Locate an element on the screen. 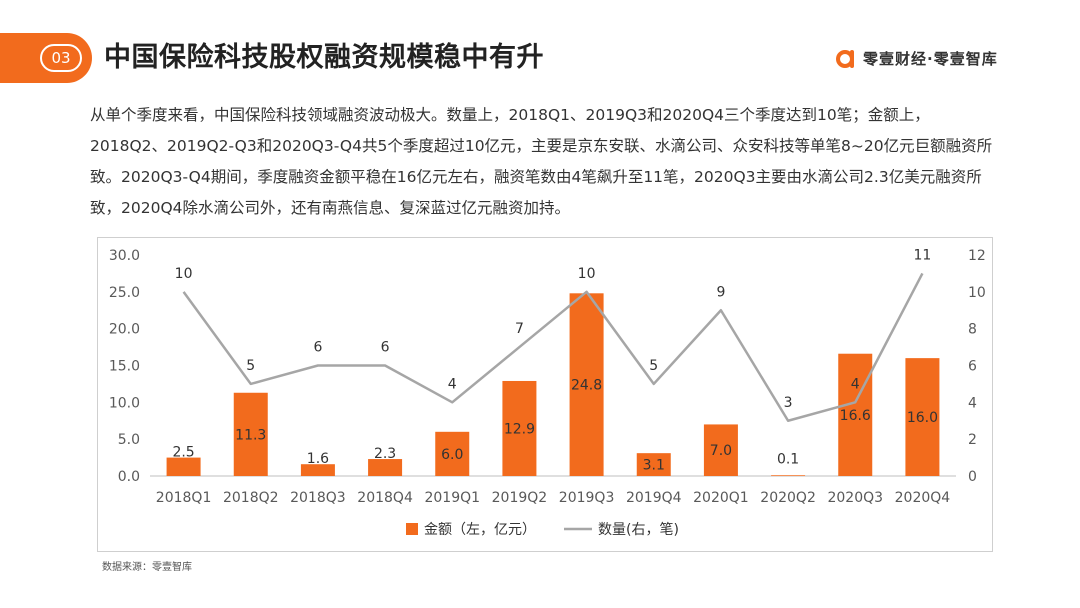 The image size is (1080, 608). x-axis-tick-label: 2019Q3 is located at coordinates (587, 498).